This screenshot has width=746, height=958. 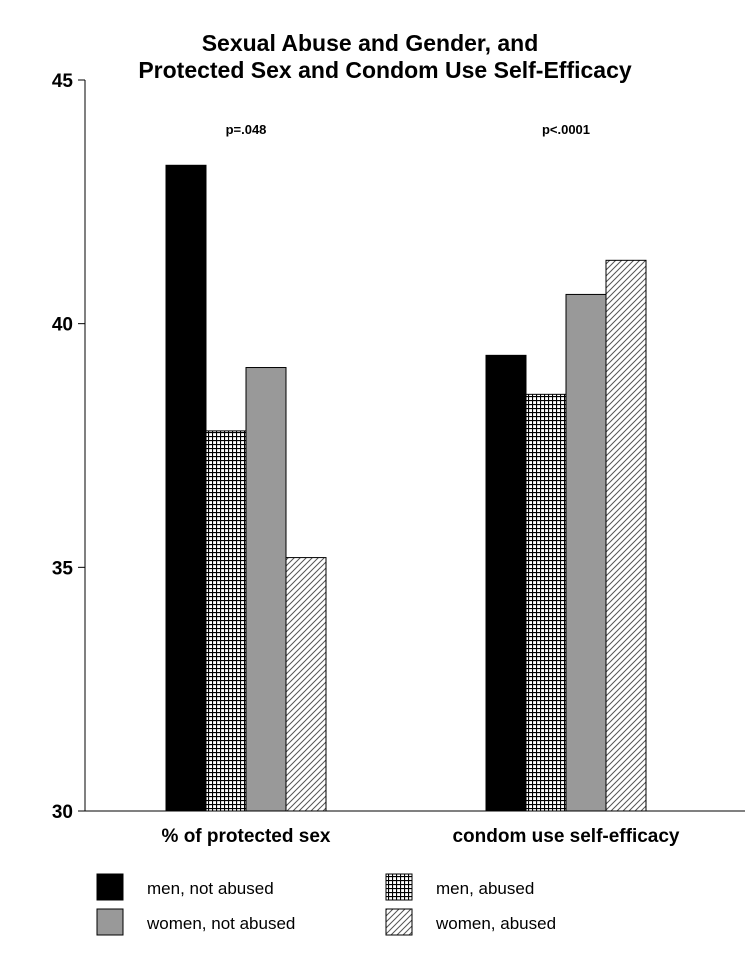 I want to click on y-axis-ticks: 30 35 40 45, so click(x=68, y=447).